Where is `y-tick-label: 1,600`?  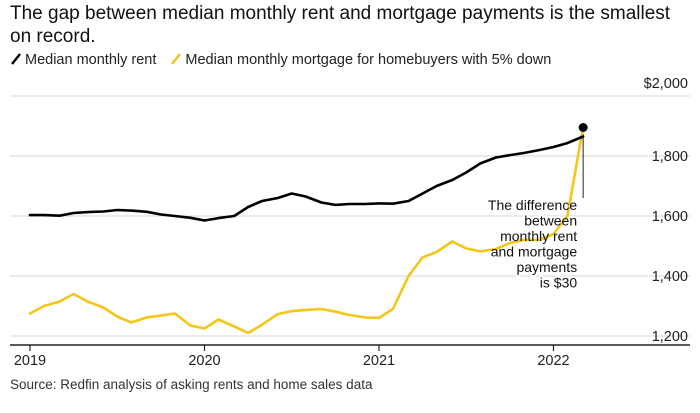
y-tick-label: 1,600 is located at coordinates (670, 217).